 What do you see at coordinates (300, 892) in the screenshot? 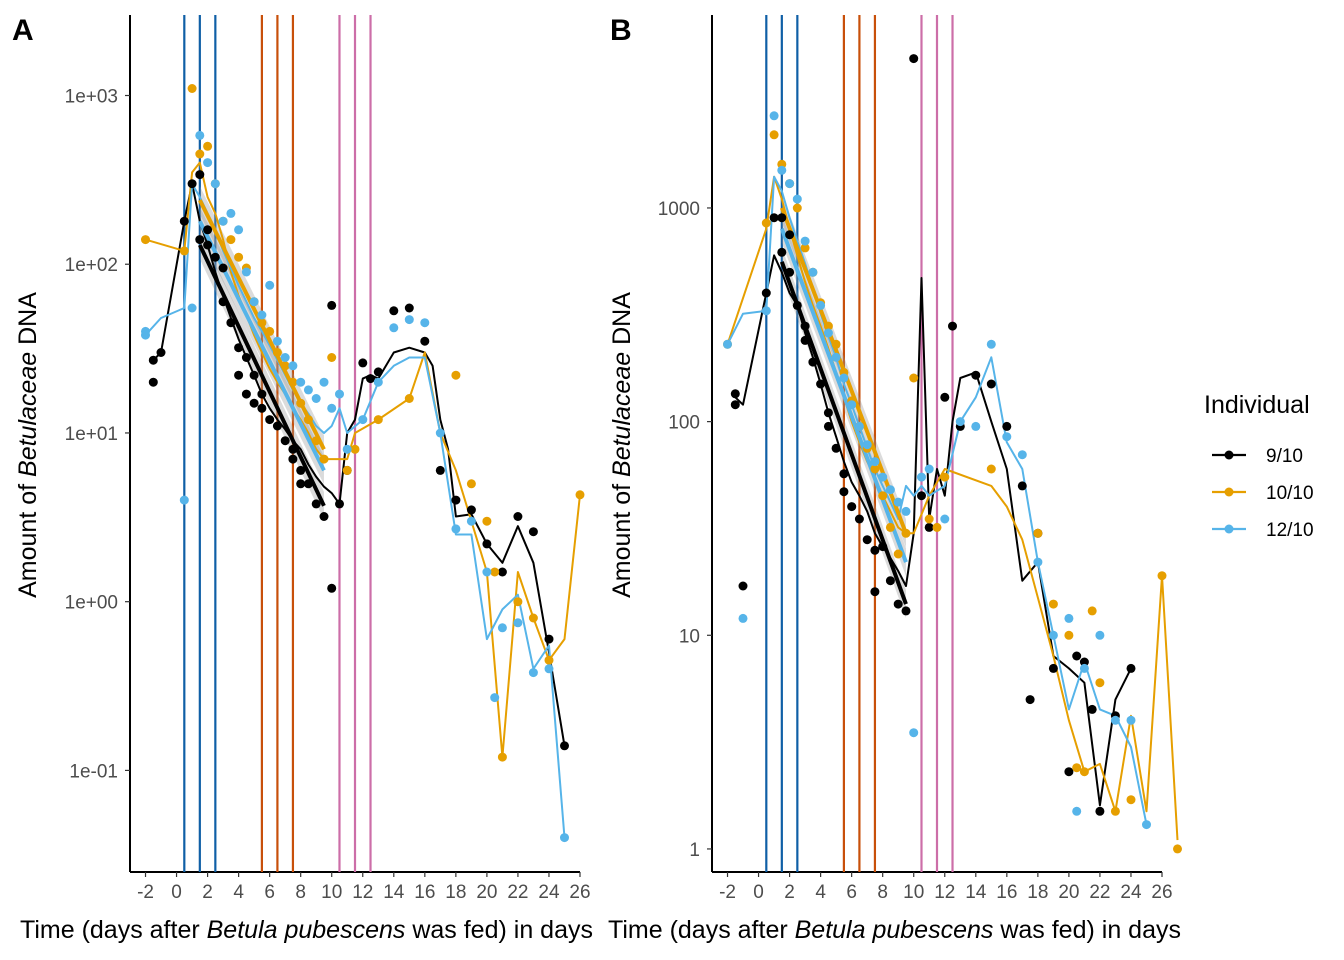
I see `panel-a-x-tick-label: 8` at bounding box center [300, 892].